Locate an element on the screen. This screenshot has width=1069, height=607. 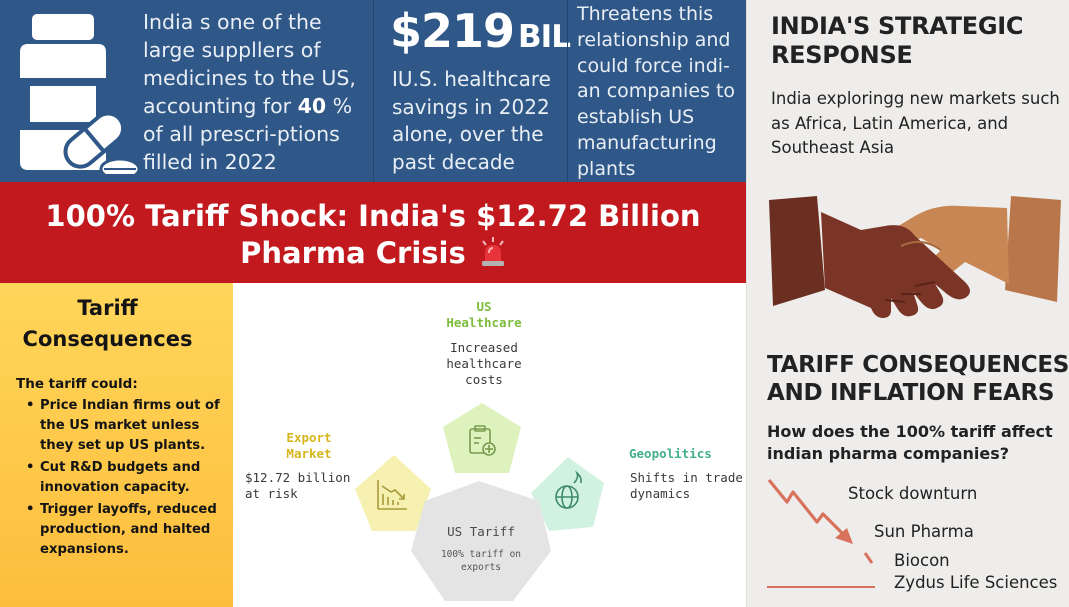
export-market-title: Export Market is located at coordinates (309, 445).